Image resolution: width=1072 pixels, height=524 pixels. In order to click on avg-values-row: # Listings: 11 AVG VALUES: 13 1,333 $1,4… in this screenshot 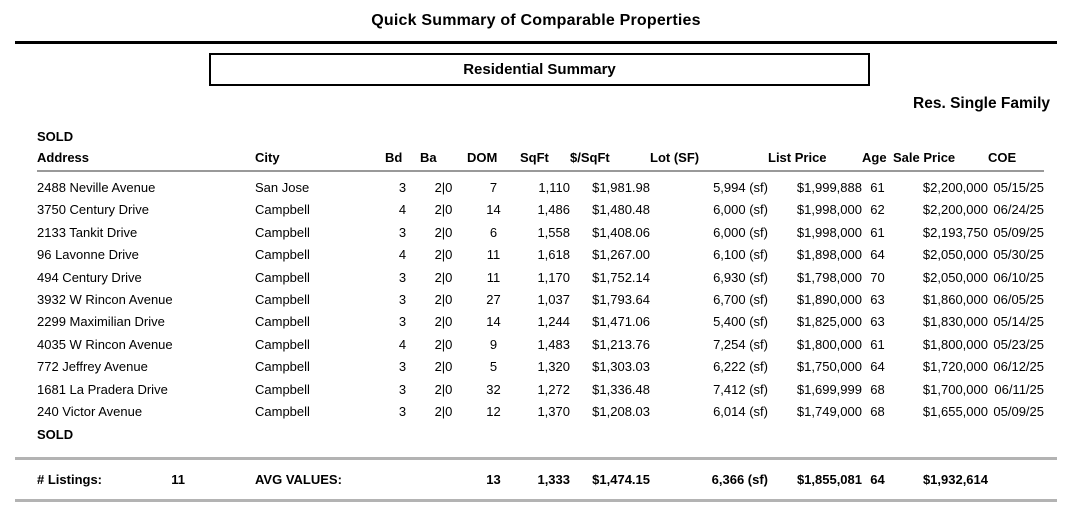, I will do `click(540, 479)`.